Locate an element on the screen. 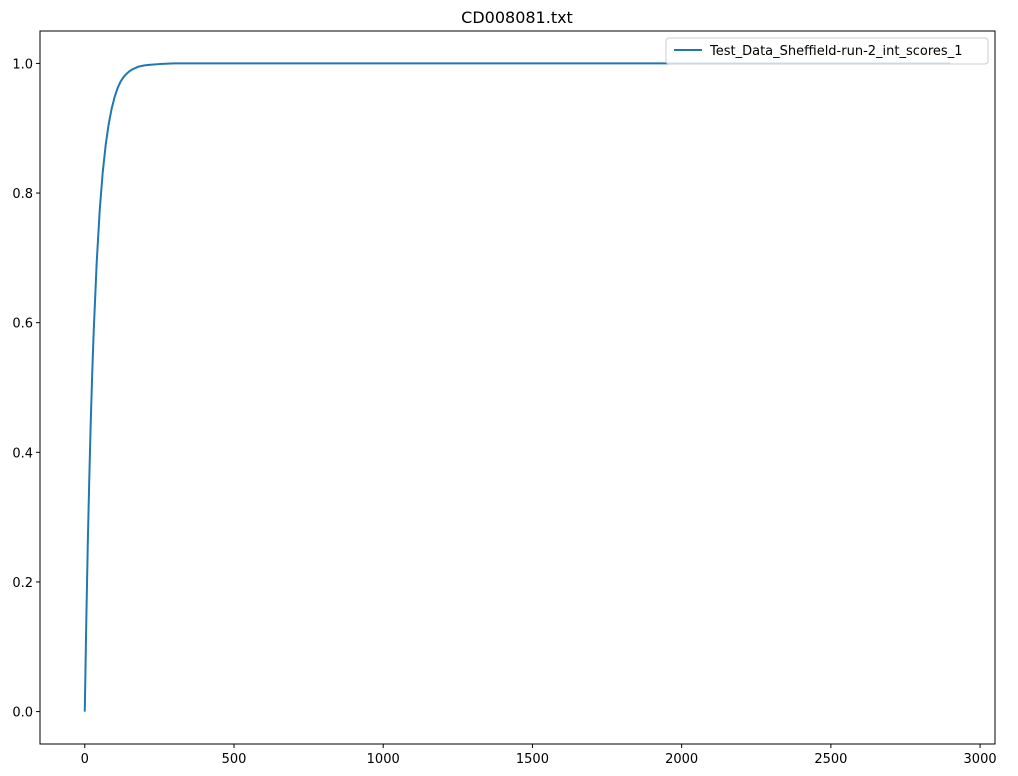 The width and height of the screenshot is (1018, 776). x-tick-label: 2500 is located at coordinates (830, 759).